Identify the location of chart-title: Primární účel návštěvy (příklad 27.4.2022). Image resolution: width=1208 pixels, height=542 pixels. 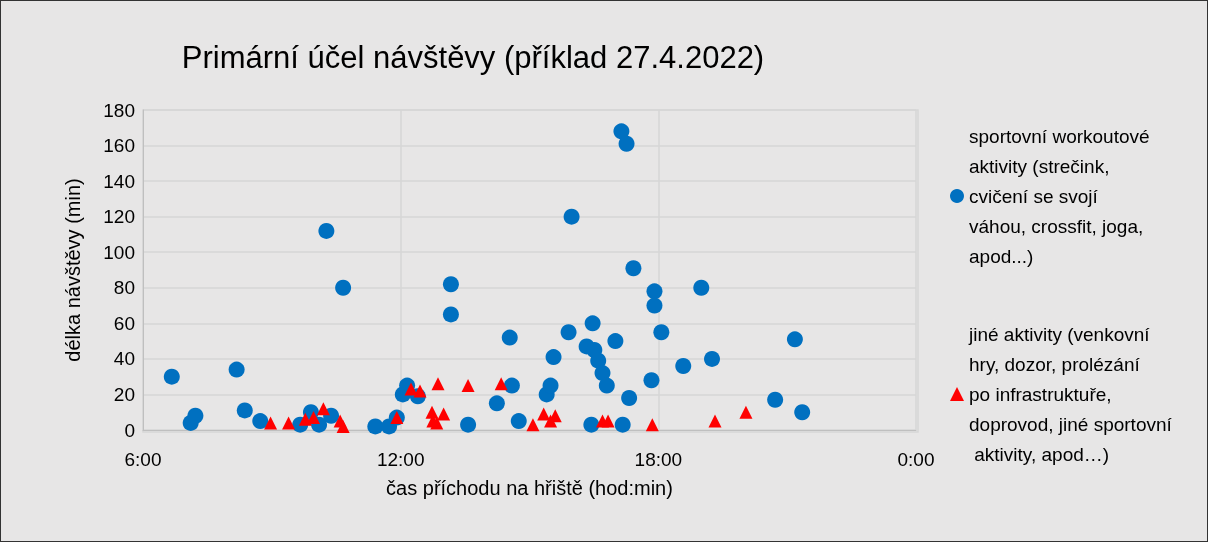
(473, 57).